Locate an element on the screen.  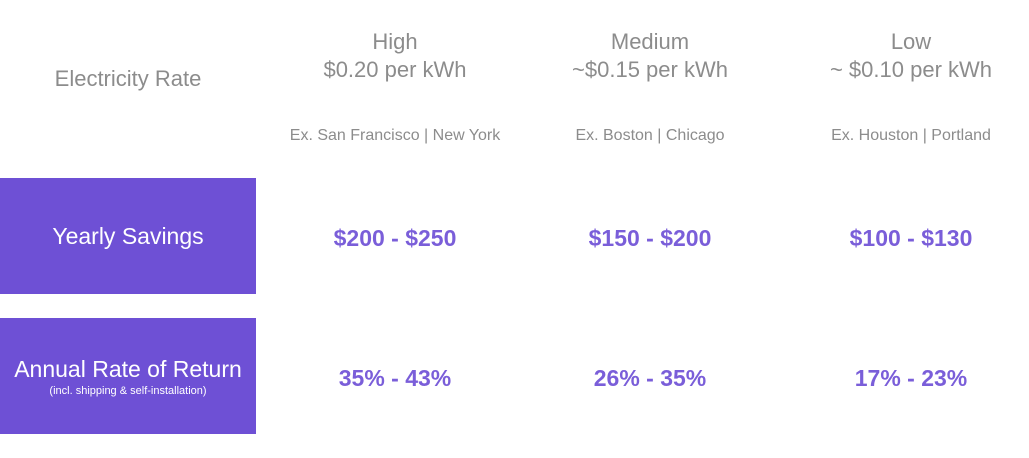
row-label-box: Yearly Savings is located at coordinates (128, 236).